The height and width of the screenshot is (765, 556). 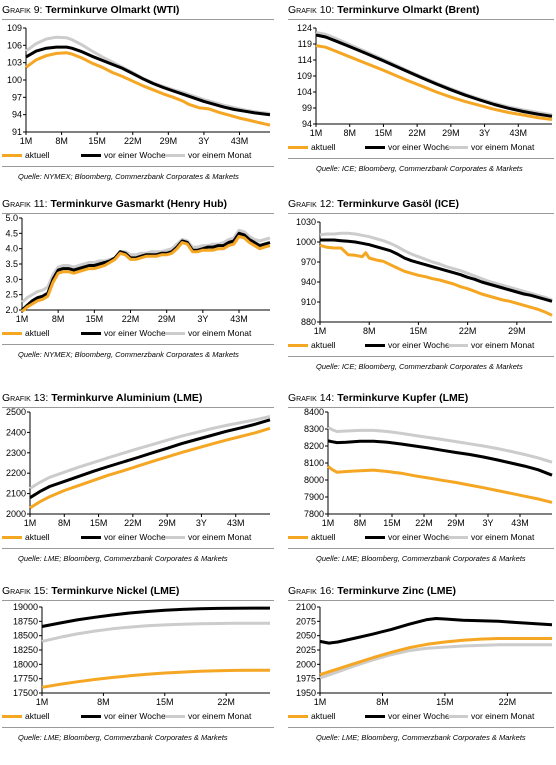 I want to click on line-chart: 1950 1975 2000 2025 2050 2075 2100 1M 8M 15M 22M, so click(x=424, y=654).